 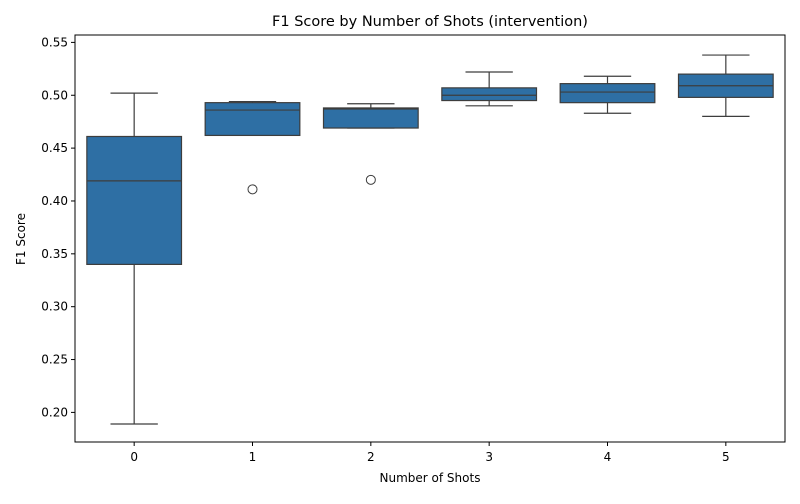 I want to click on x-tick-label: 1, so click(x=253, y=457).